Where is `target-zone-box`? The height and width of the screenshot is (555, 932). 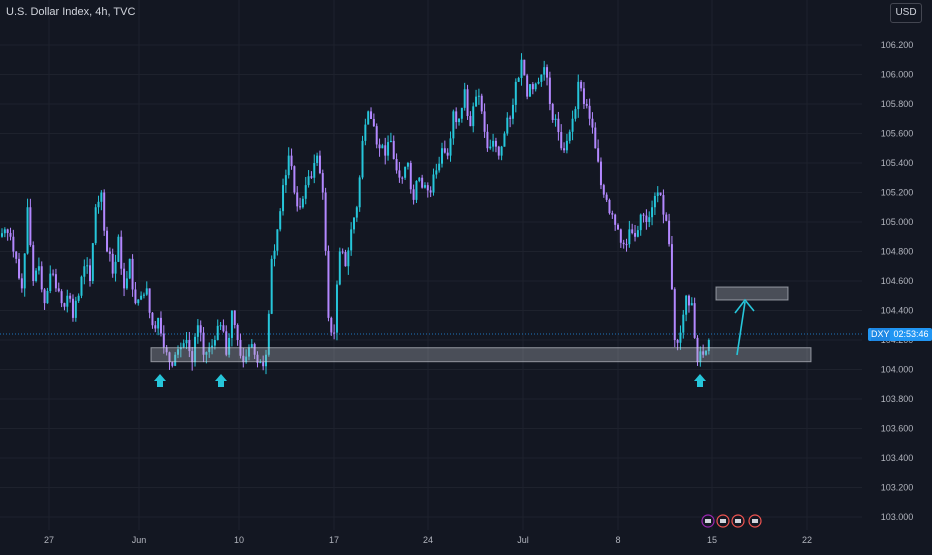
target-zone-box is located at coordinates (752, 293).